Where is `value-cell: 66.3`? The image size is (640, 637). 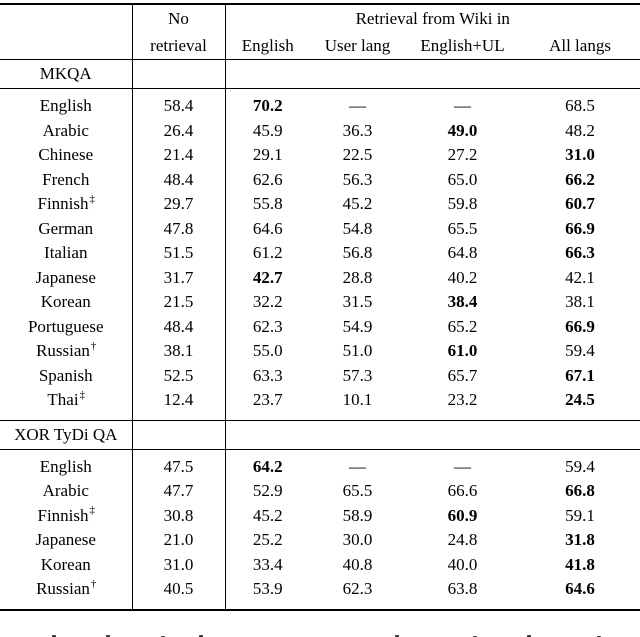
value-cell: 66.3 is located at coordinates (580, 253).